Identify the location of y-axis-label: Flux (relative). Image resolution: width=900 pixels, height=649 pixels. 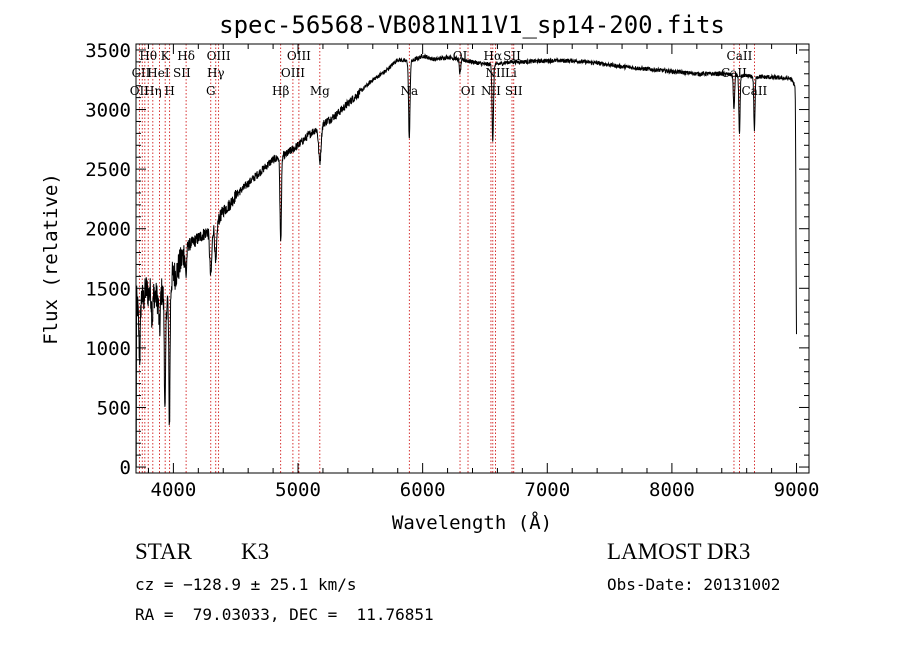
(51, 259).